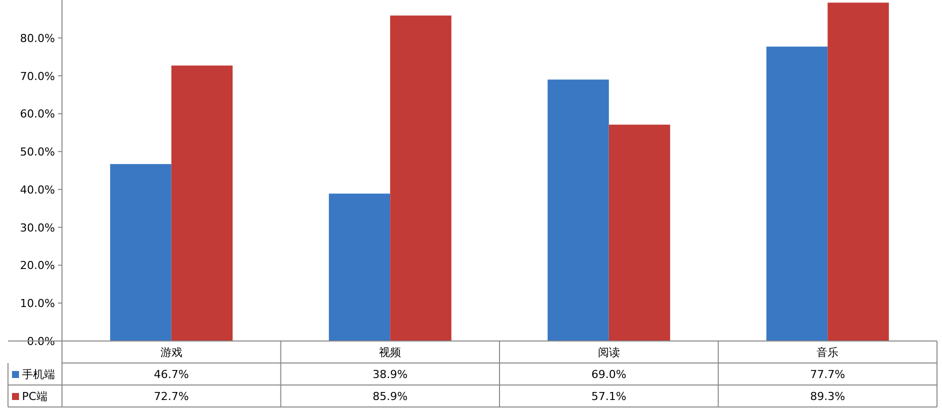  Describe the element at coordinates (828, 396) in the screenshot. I see `data-label: 89.3%` at that location.